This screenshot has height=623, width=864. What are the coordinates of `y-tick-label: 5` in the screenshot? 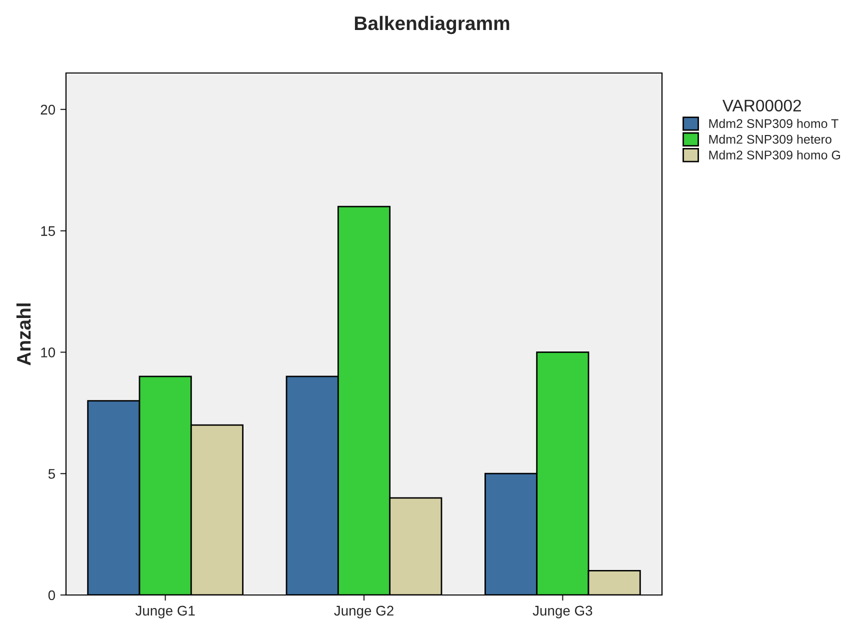 It's located at (51, 474).